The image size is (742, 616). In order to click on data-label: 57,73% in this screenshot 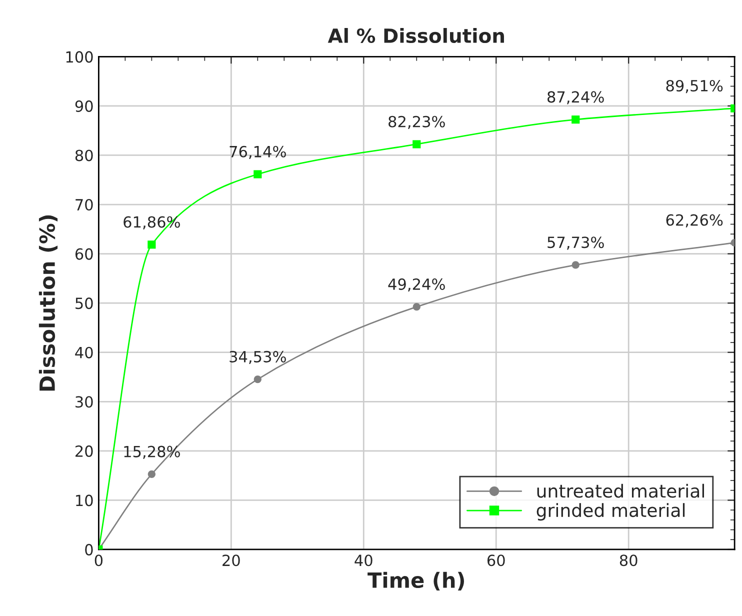, I will do `click(576, 243)`.